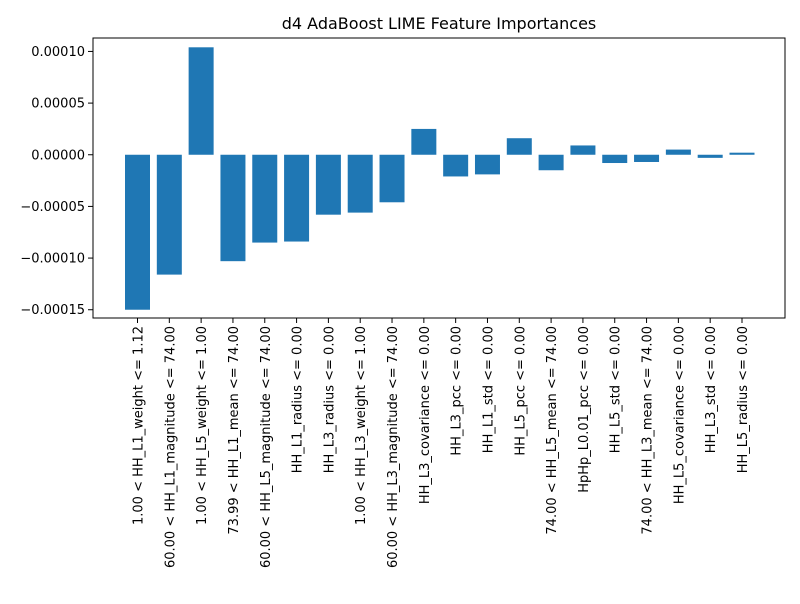 This screenshot has height=604, width=800. I want to click on x-tick-label: HH_L5_pcc <= 0.00, so click(520, 391).